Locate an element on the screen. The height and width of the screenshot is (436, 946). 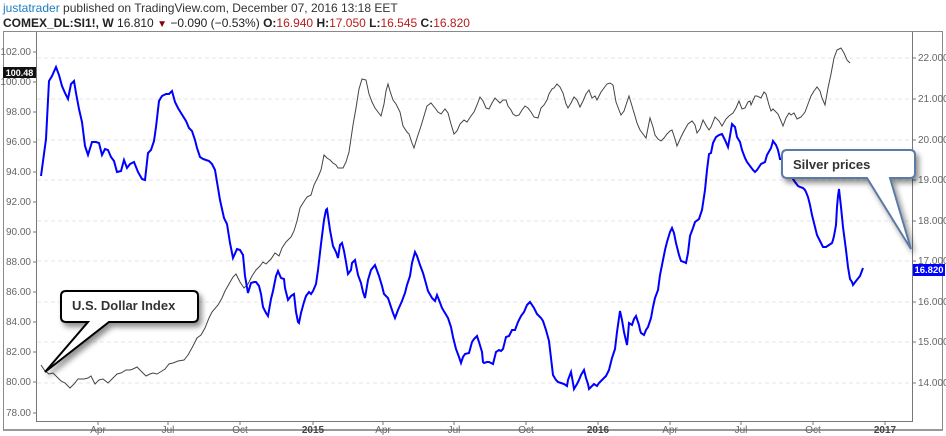
svg-text: 2015 is located at coordinates (313, 430).